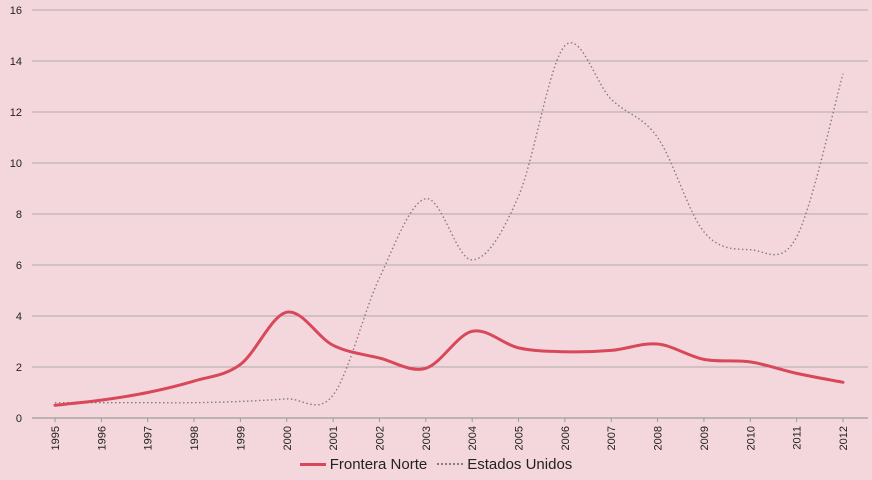  What do you see at coordinates (288, 438) in the screenshot?
I see `x-tick-label: 2000` at bounding box center [288, 438].